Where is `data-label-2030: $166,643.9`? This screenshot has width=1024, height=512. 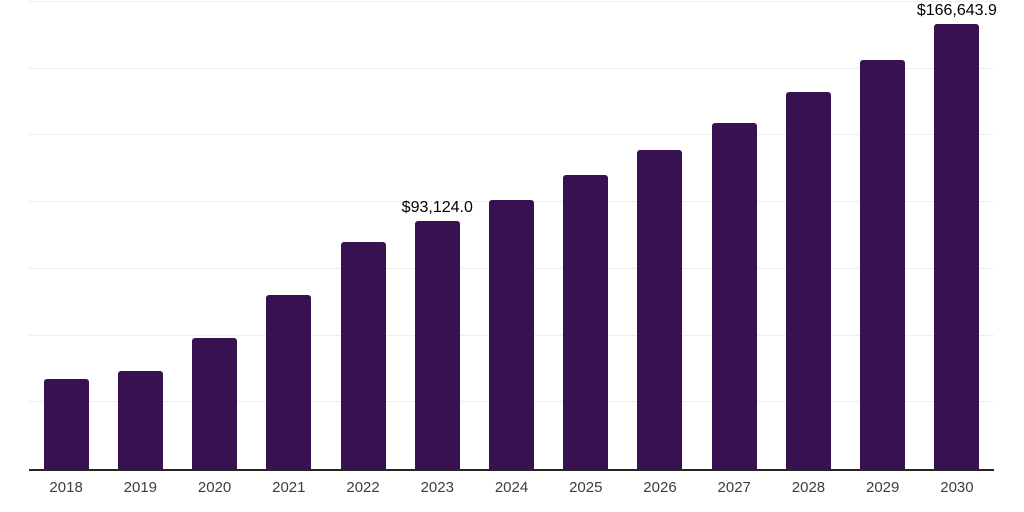 data-label-2030: $166,643.9 is located at coordinates (956, 11).